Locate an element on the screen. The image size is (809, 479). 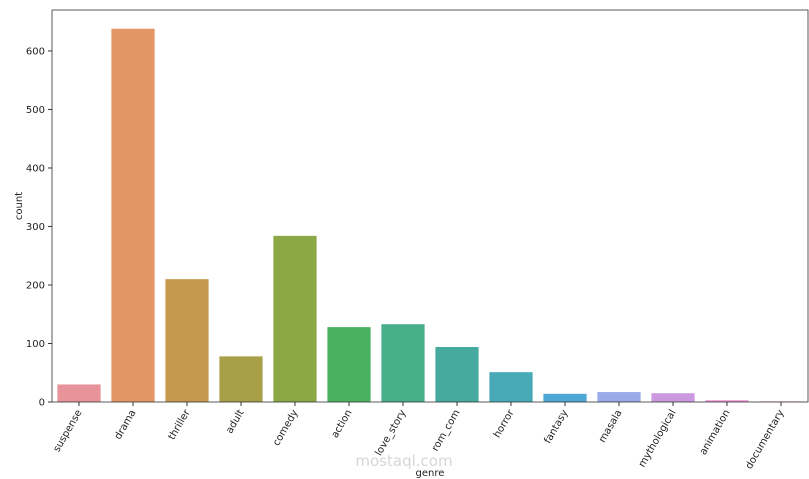
y-tick-label: 400 is located at coordinates (35, 168).